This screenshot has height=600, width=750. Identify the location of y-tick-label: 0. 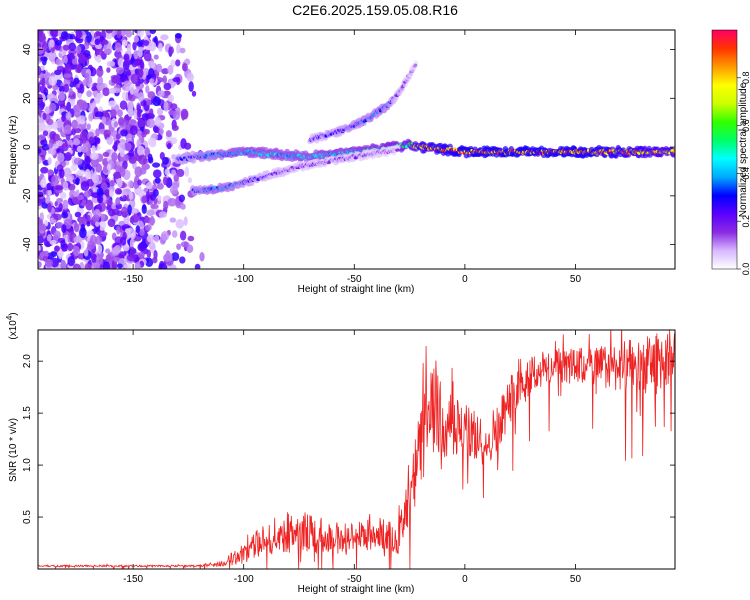
(27, 147).